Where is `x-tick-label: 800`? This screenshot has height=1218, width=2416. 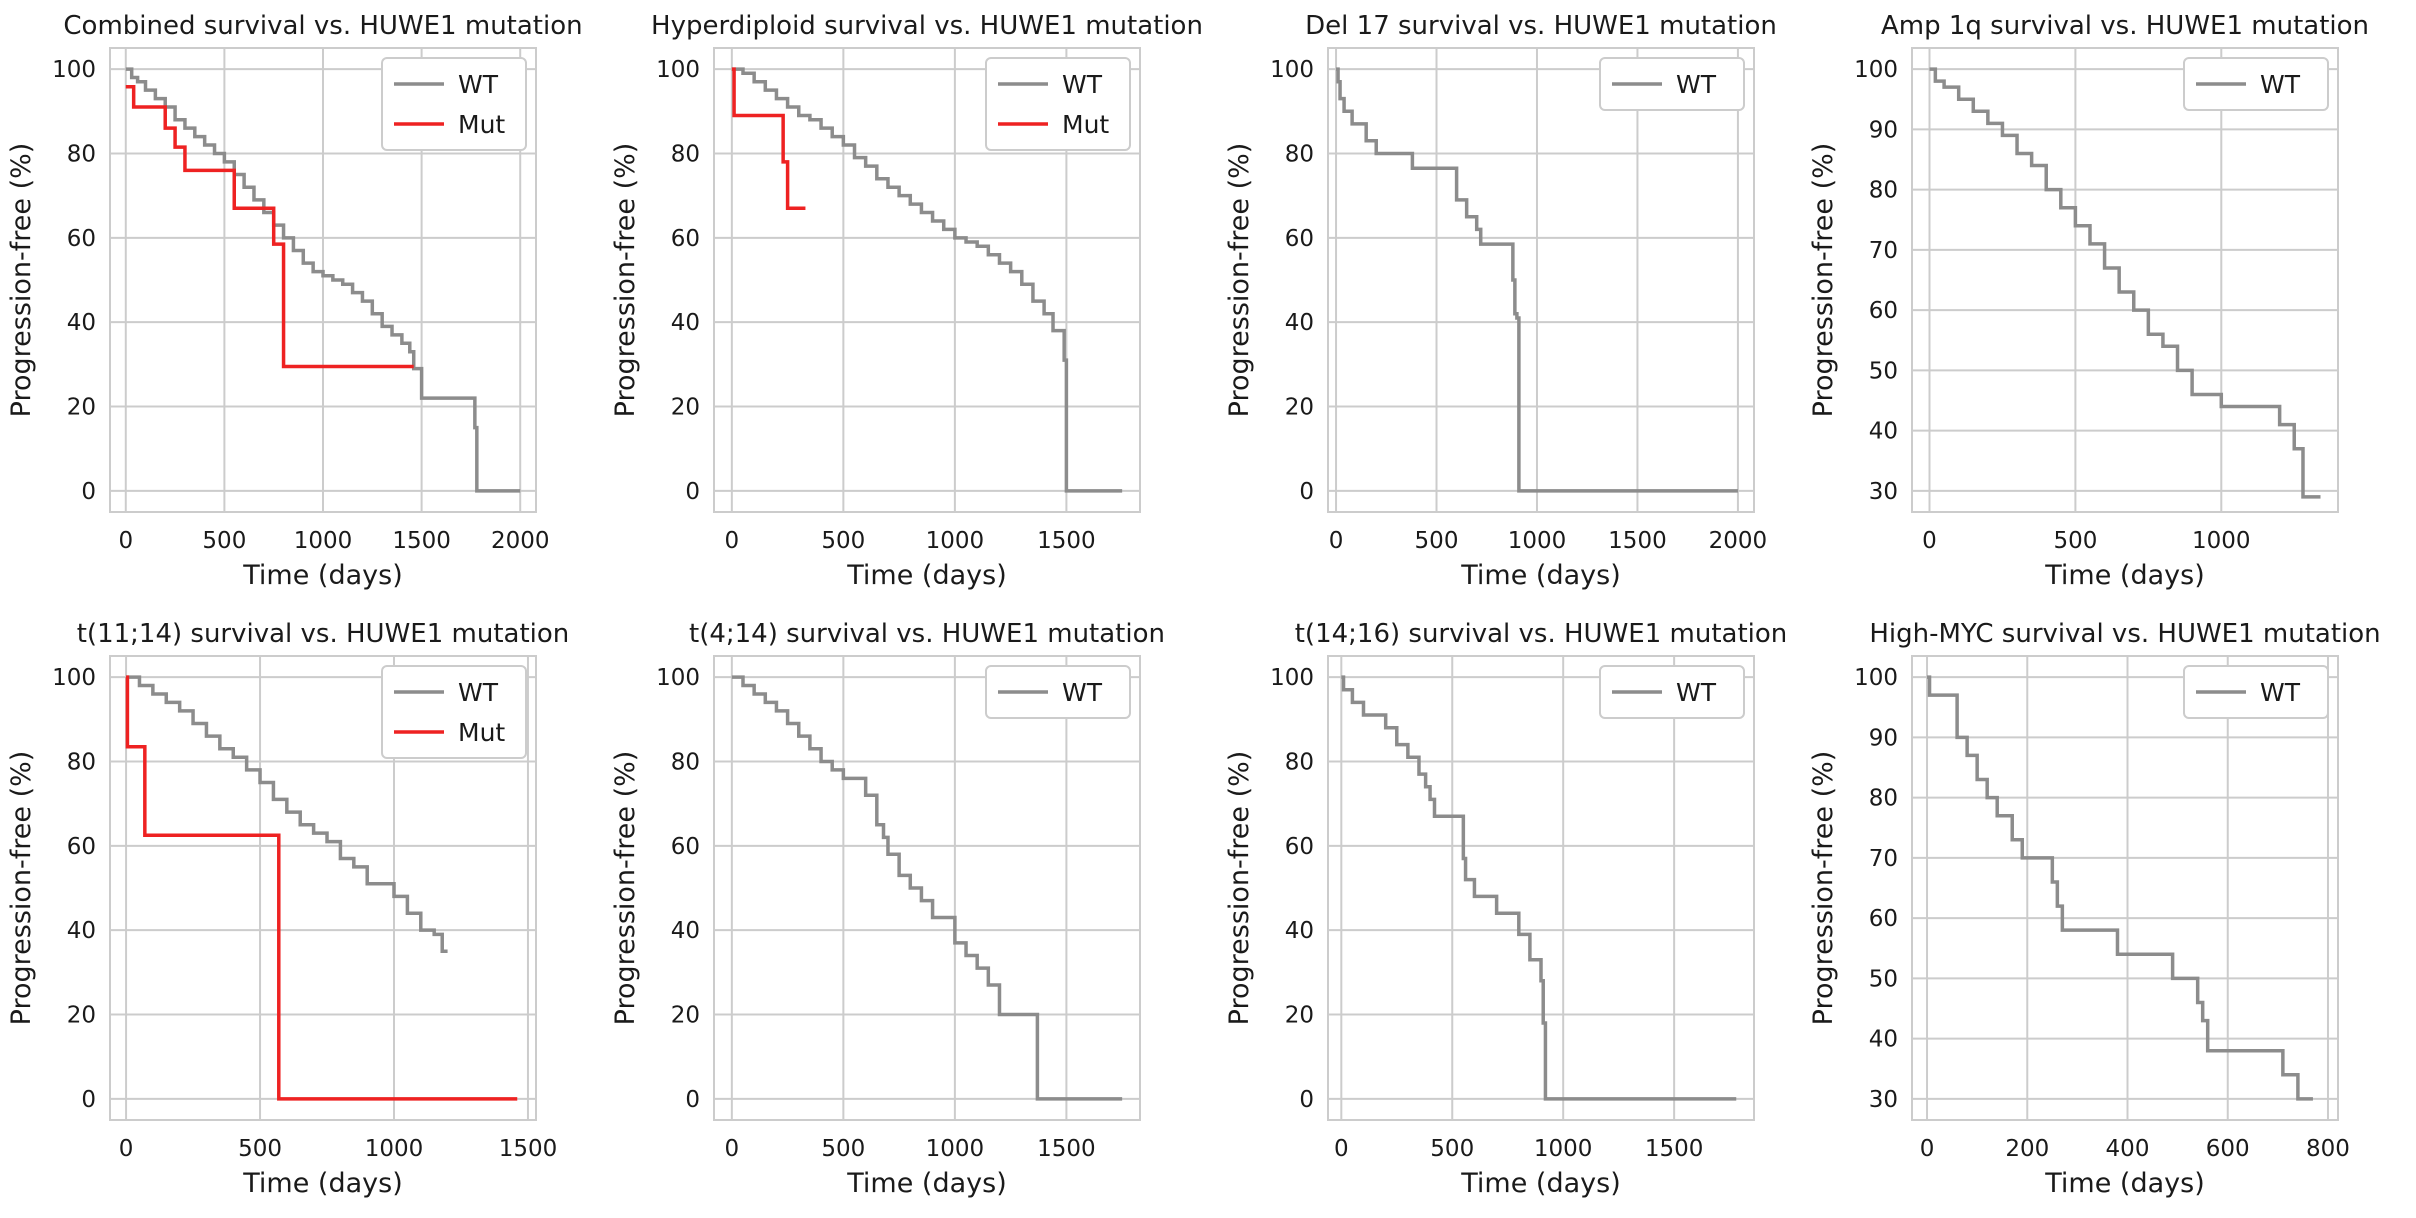 x-tick-label: 800 is located at coordinates (2328, 1149).